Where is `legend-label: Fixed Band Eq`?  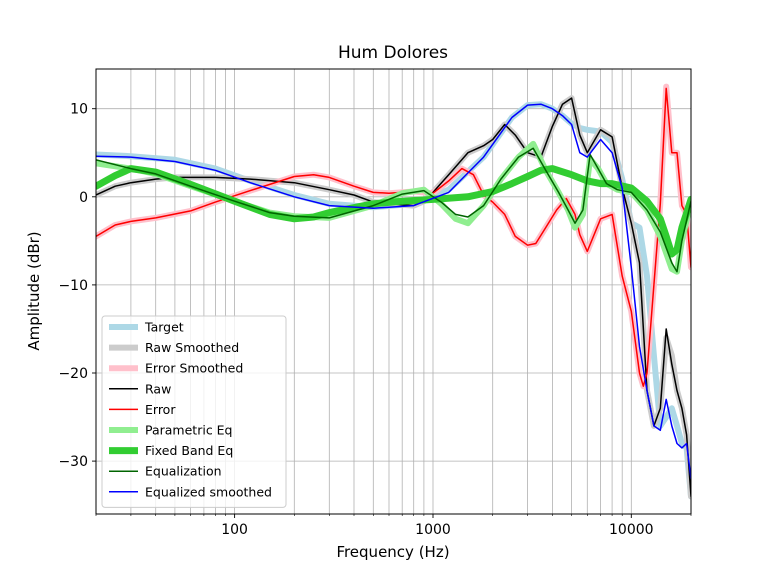 legend-label: Fixed Band Eq is located at coordinates (189, 450).